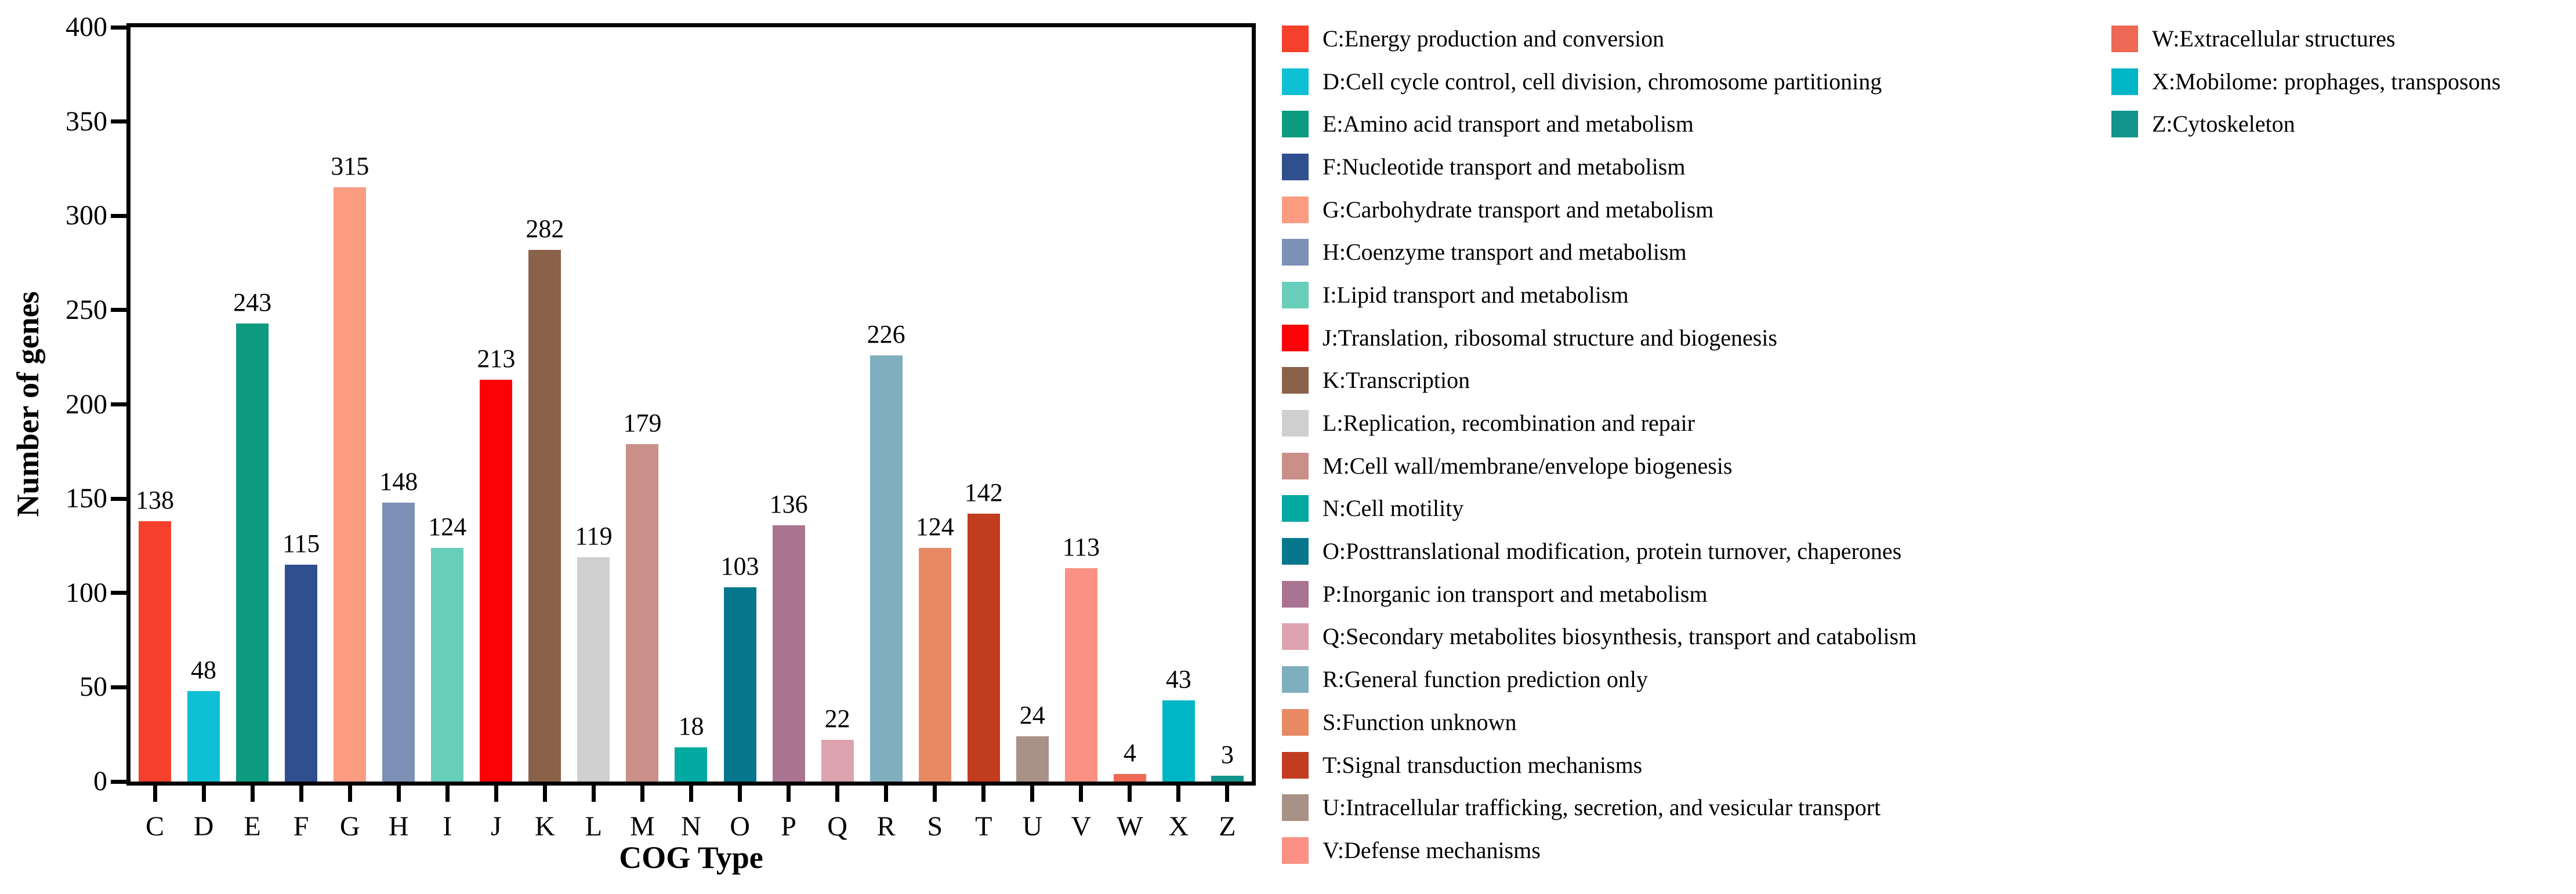 Image resolution: width=2576 pixels, height=894 pixels. What do you see at coordinates (350, 827) in the screenshot?
I see `x-category-label-G: G` at bounding box center [350, 827].